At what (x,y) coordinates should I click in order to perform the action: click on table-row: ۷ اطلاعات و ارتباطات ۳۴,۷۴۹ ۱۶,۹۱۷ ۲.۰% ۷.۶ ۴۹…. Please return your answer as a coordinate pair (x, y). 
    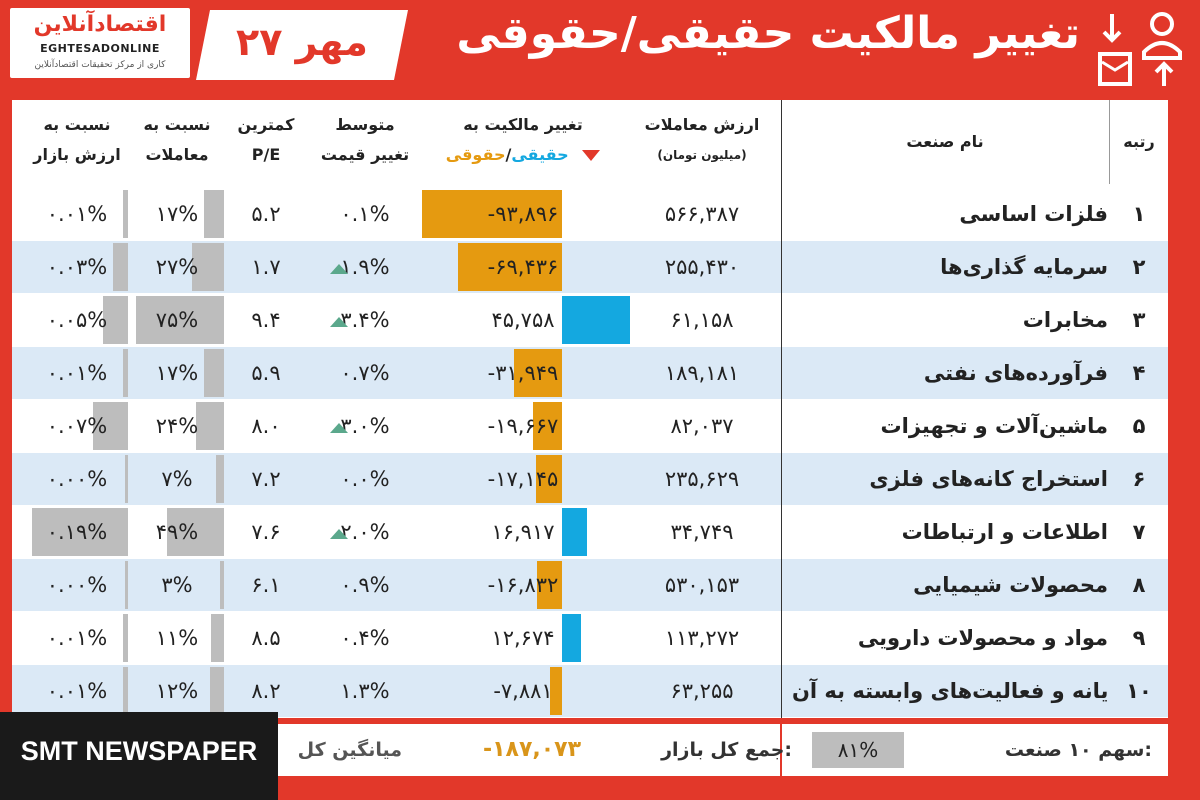
    Looking at the image, I should click on (590, 532).